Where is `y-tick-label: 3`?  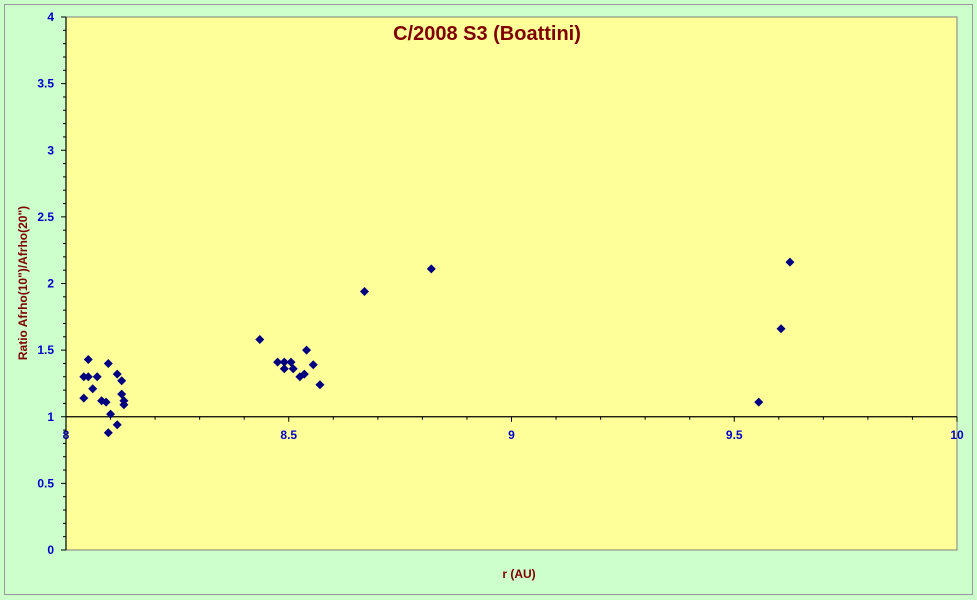 y-tick-label: 3 is located at coordinates (50, 150).